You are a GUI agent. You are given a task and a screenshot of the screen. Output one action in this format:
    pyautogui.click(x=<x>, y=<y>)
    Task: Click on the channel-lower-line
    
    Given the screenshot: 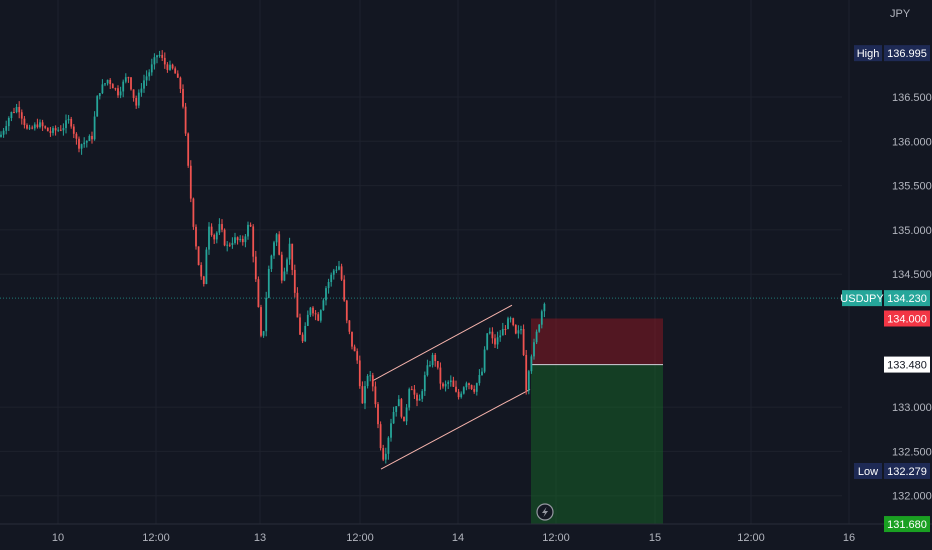 What is the action you would take?
    pyautogui.click(x=455, y=429)
    